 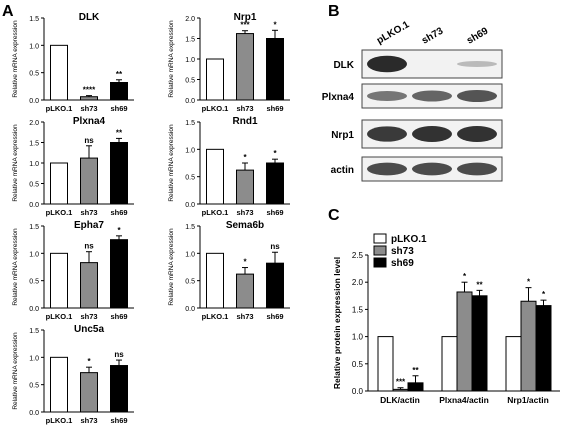 What do you see at coordinates (464, 400) in the screenshot?
I see `x-tick-label: Plxna4/actin` at bounding box center [464, 400].